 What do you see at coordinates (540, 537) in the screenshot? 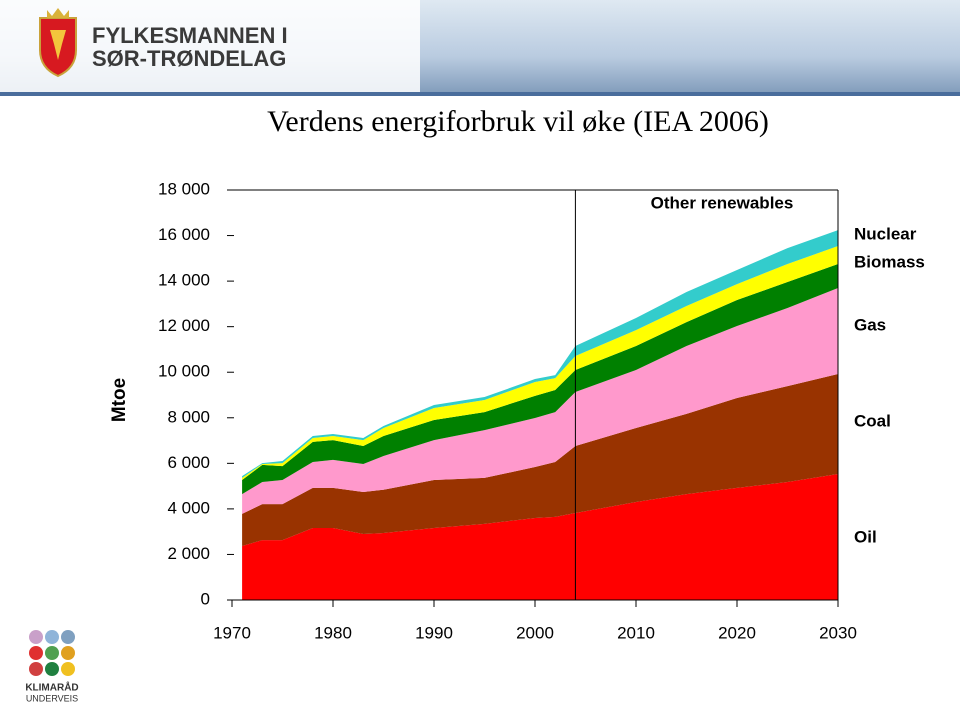
I see `area` at bounding box center [540, 537].